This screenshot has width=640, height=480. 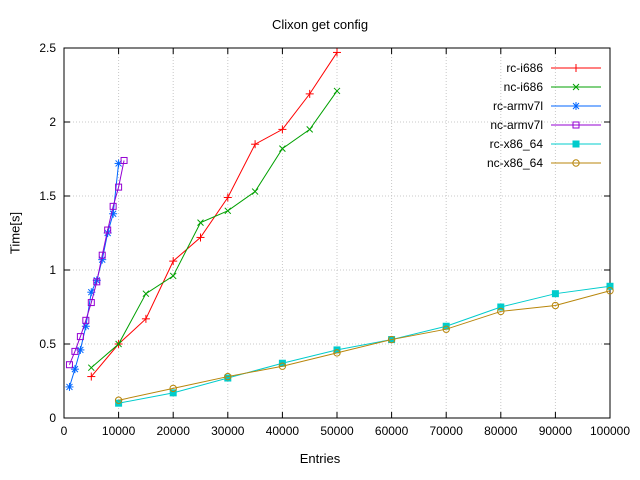 I want to click on y-tick-label: 2, so click(x=52, y=122).